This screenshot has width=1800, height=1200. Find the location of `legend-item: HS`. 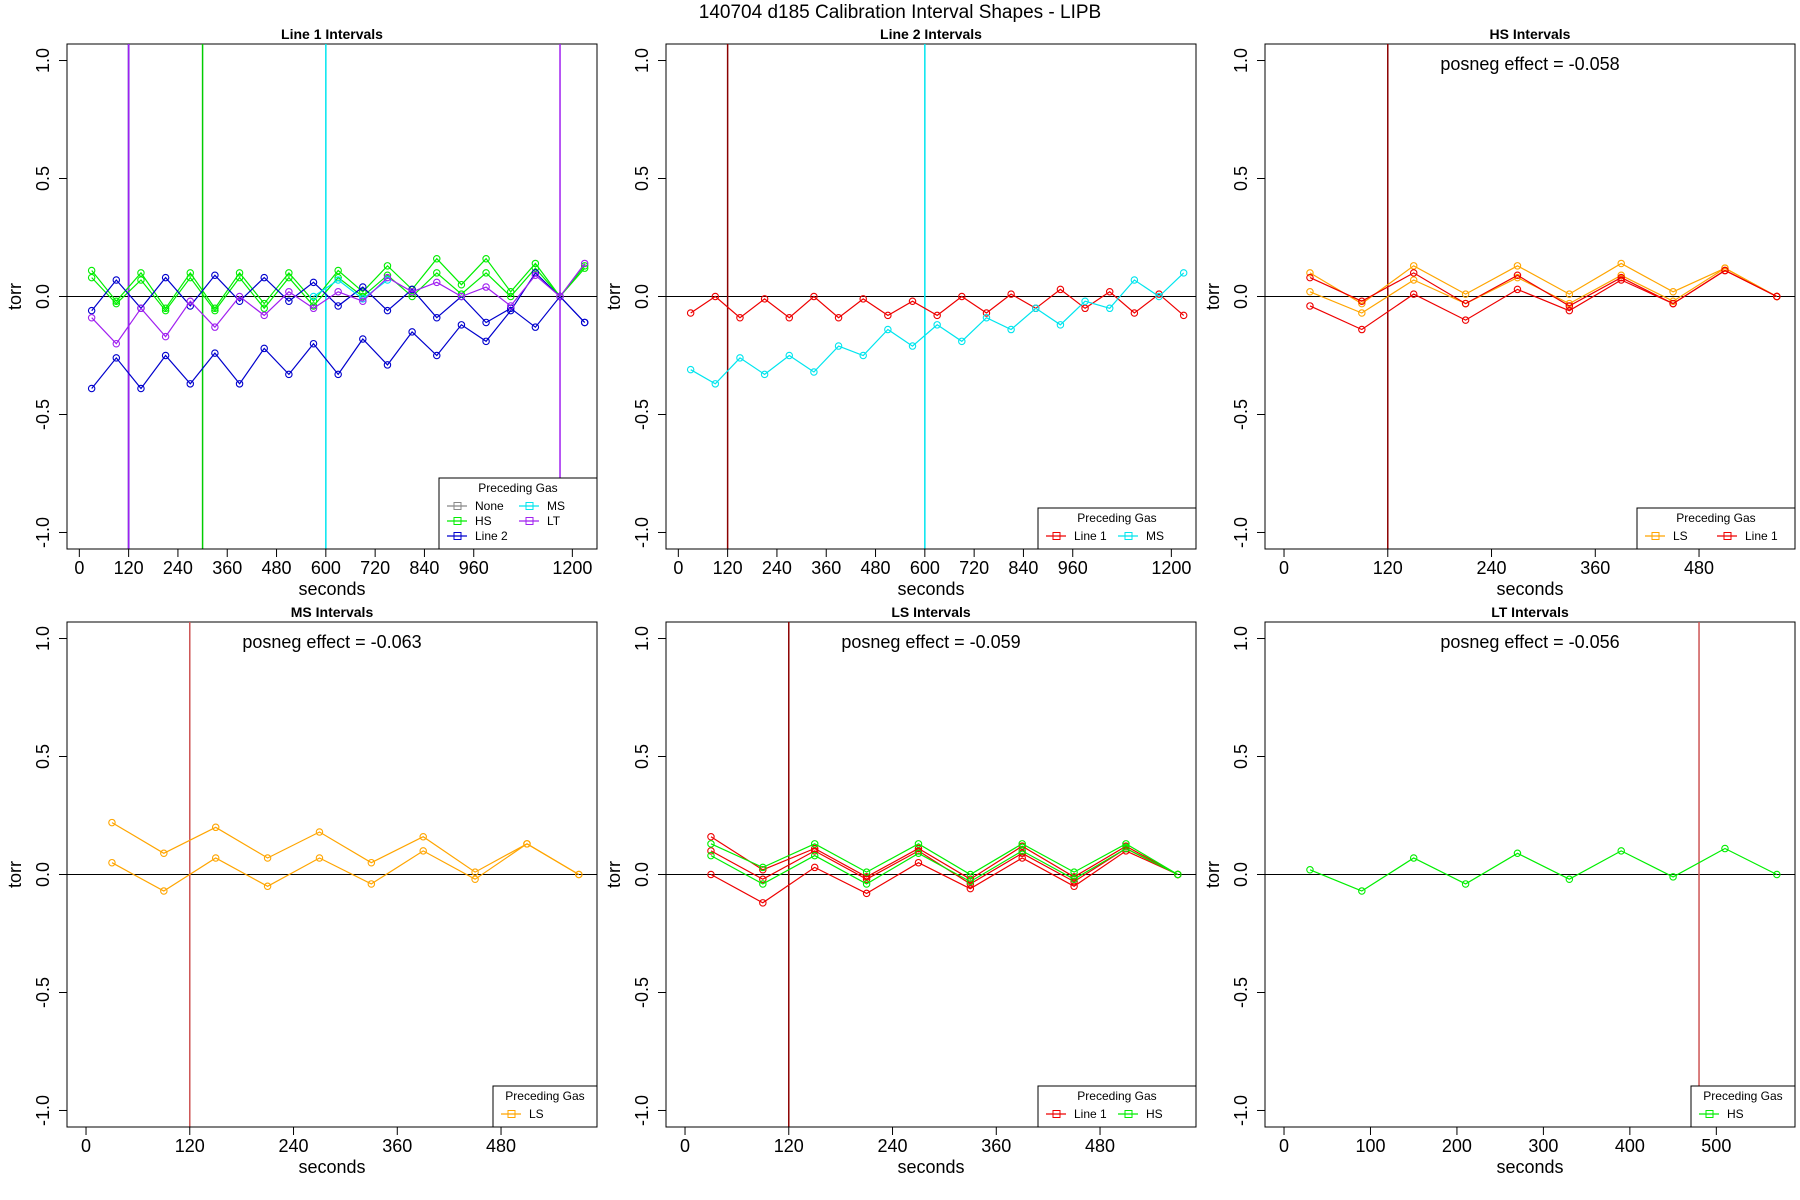

legend-item: HS is located at coordinates (469, 521).